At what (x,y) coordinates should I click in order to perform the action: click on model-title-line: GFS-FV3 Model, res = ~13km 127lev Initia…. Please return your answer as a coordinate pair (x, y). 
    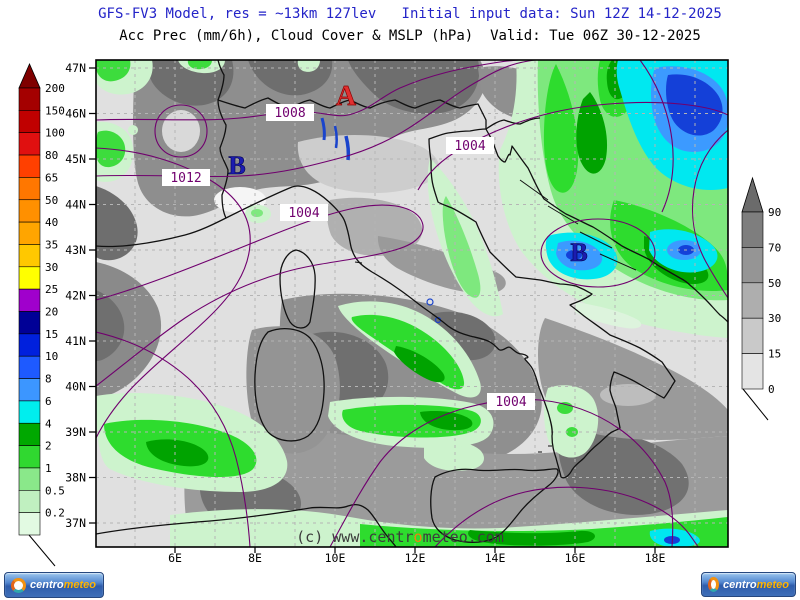
    Looking at the image, I should click on (410, 14).